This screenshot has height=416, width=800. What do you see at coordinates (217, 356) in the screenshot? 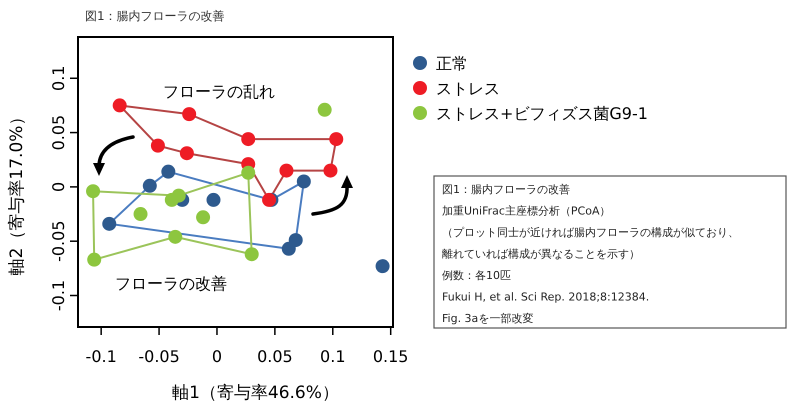
I see `x-tick-label: 0` at bounding box center [217, 356].